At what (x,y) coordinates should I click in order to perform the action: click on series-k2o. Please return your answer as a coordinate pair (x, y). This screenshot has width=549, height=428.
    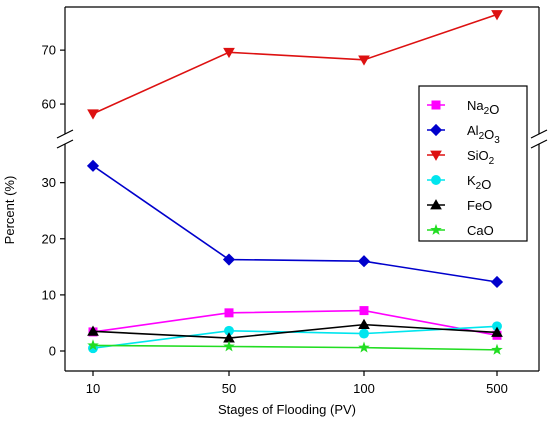
    Looking at the image, I should click on (295, 337).